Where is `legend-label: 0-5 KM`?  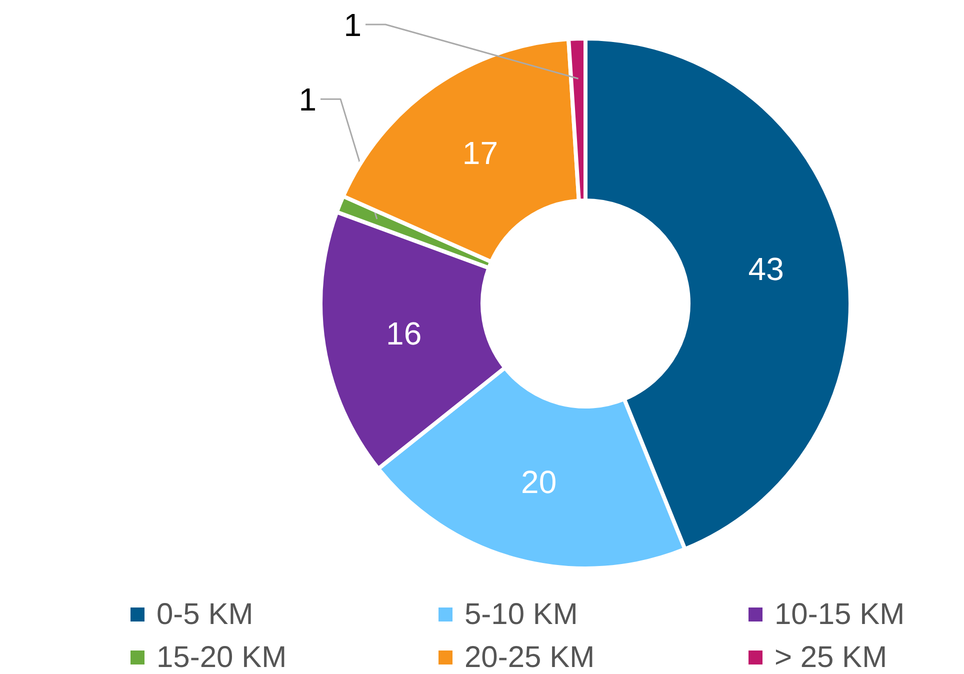
legend-label: 0-5 KM is located at coordinates (205, 614).